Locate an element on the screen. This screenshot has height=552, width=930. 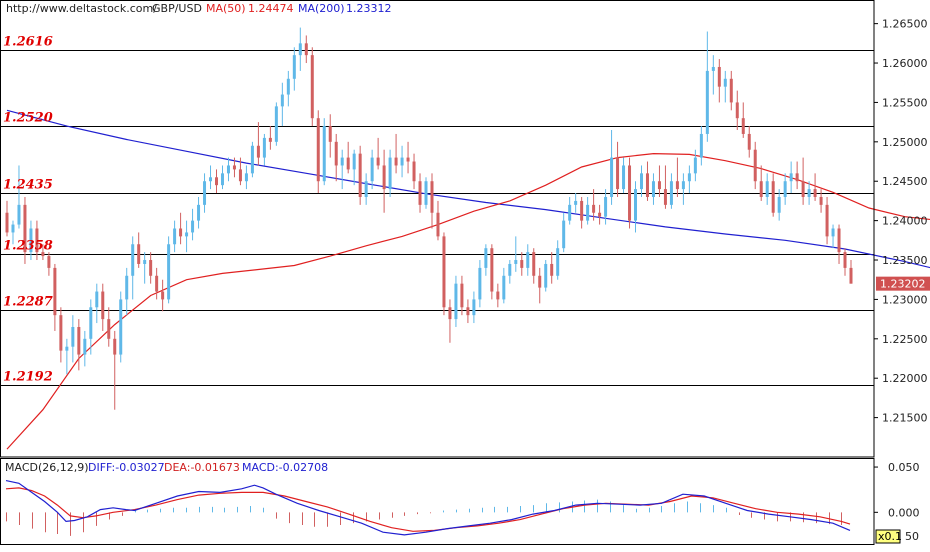
macd-diff-label: DIFF:-0.03027 is located at coordinates (126, 467).